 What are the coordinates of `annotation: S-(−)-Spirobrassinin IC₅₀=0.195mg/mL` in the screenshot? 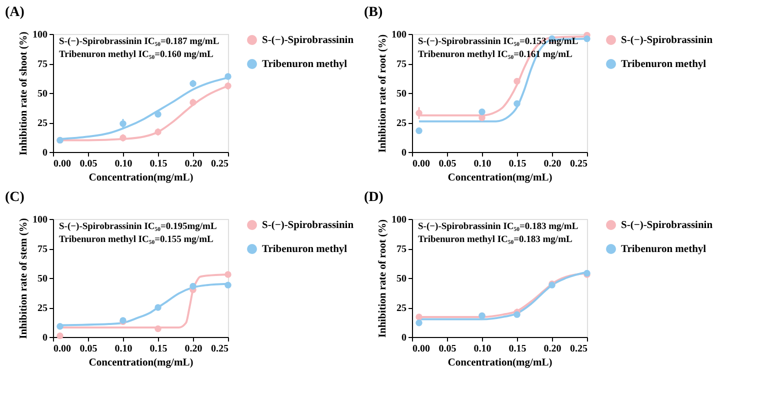 It's located at (138, 227).